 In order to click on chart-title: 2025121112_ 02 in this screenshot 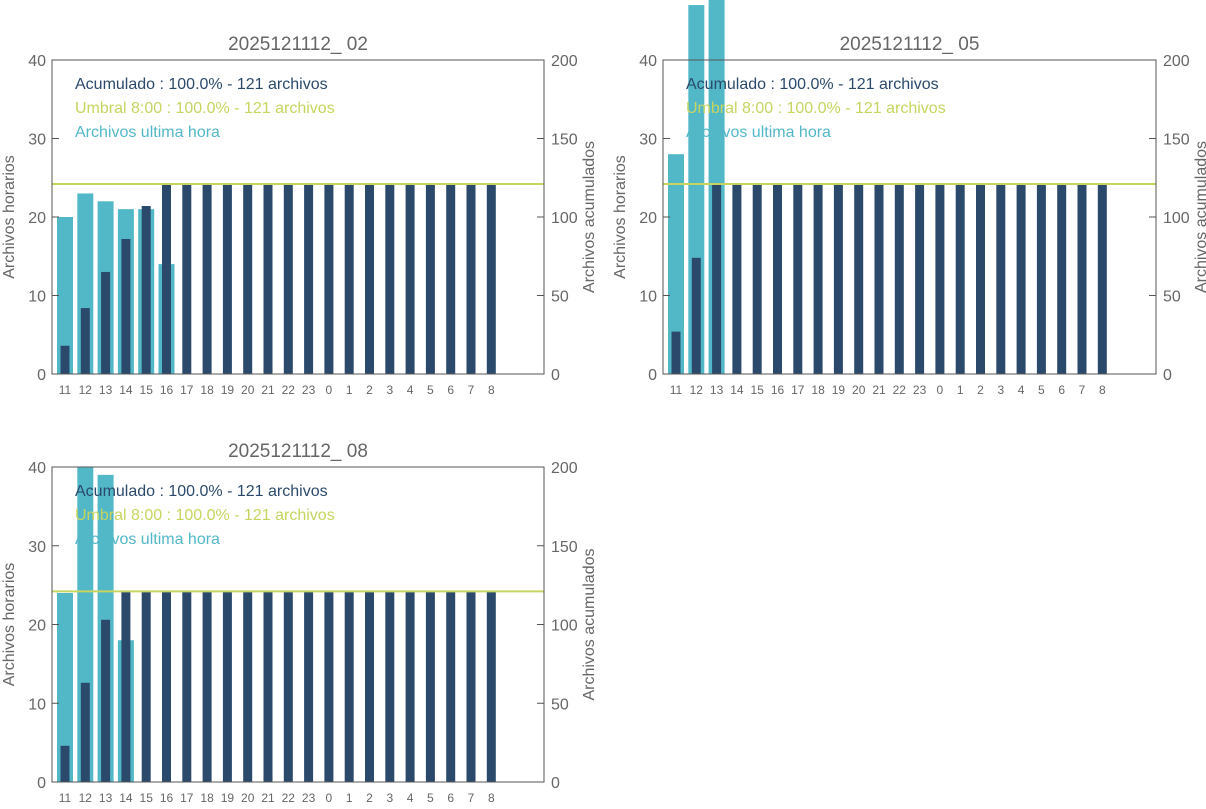, I will do `click(298, 44)`.